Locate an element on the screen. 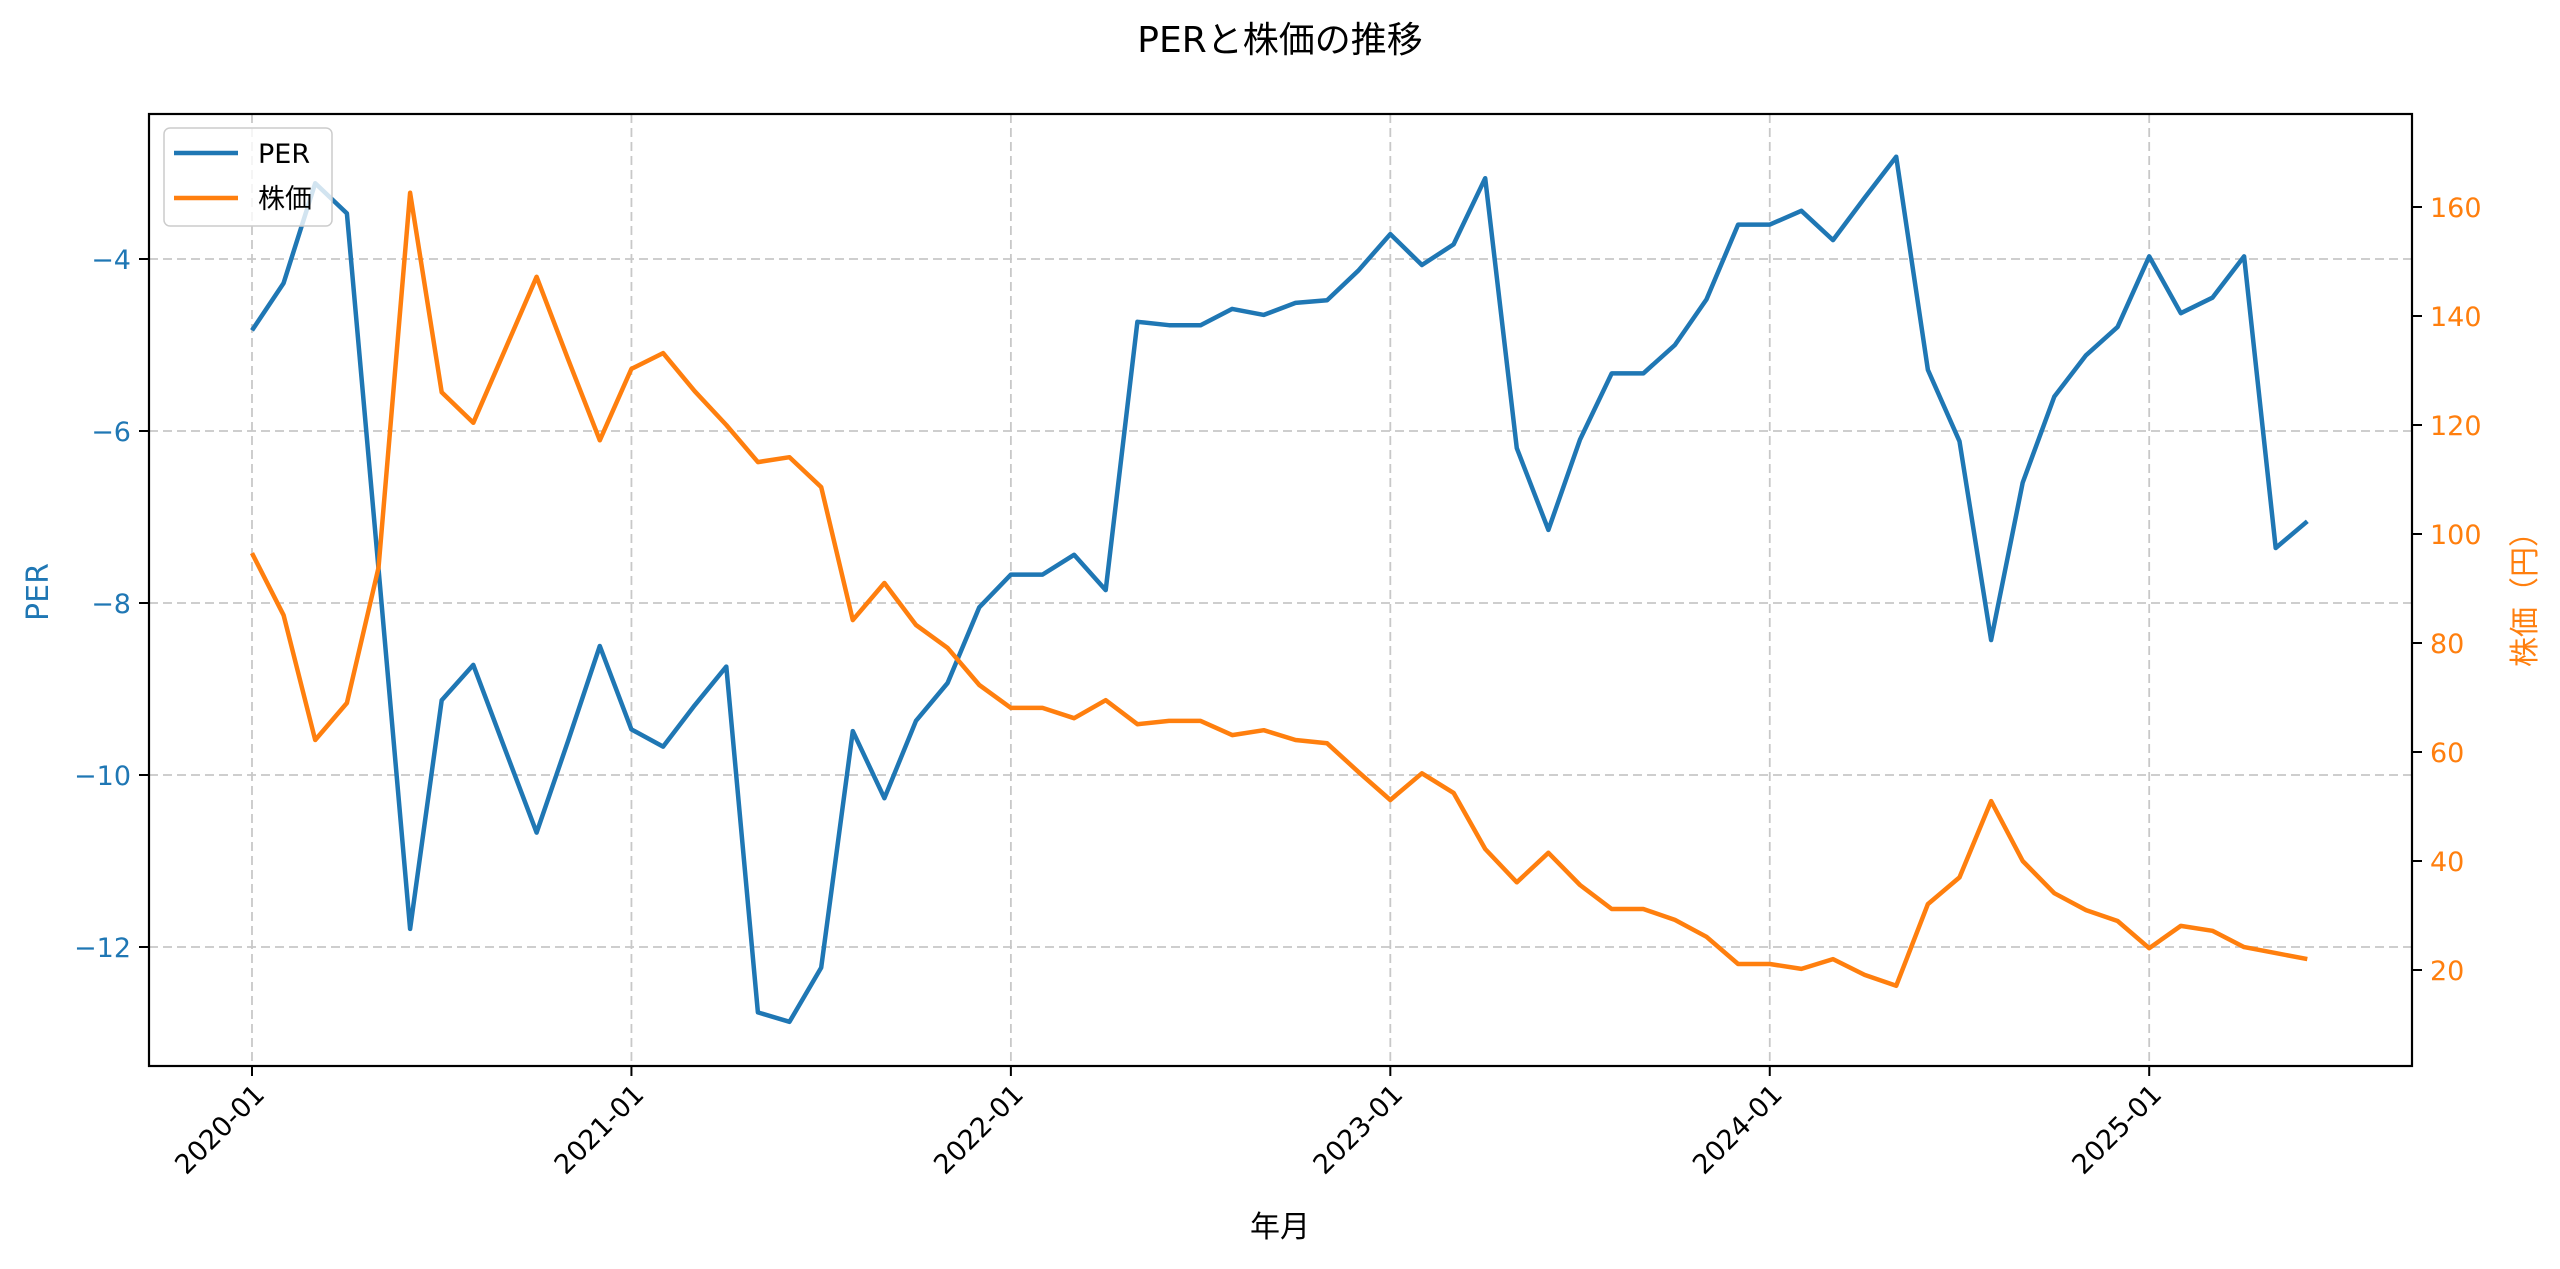 The image size is (2560, 1269). right-tick-label: 120 is located at coordinates (2456, 426).